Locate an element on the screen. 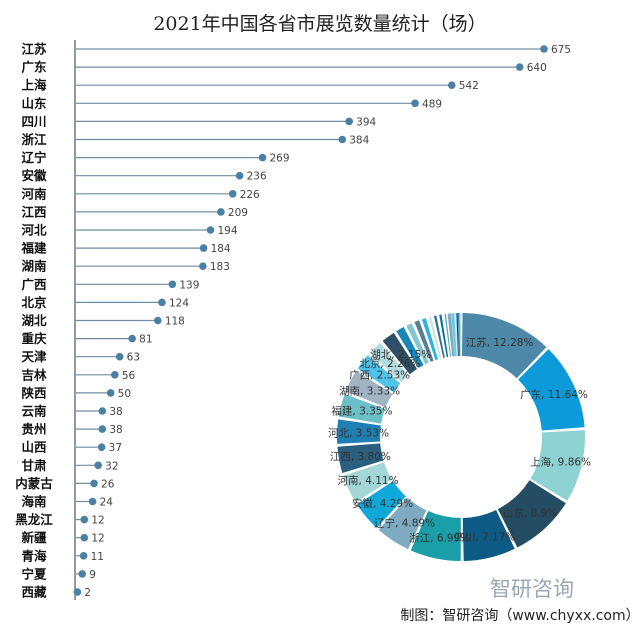 Image resolution: width=640 pixels, height=639 pixels. slice-label: 河南, 4.11% is located at coordinates (368, 480).